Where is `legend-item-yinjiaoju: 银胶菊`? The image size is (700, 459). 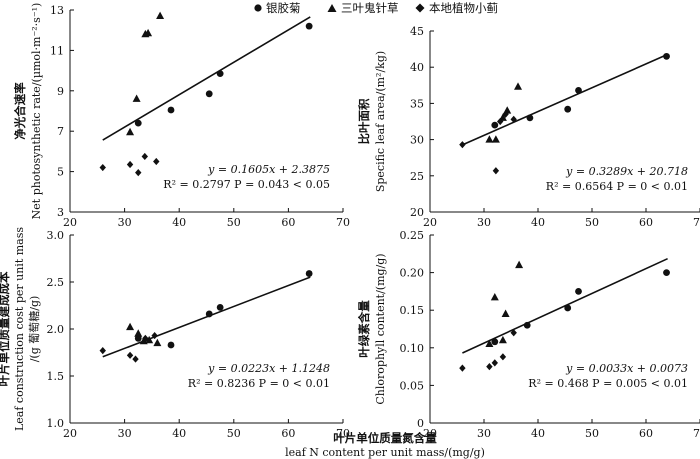 legend-item-yinjiaoju: 银胶菊 is located at coordinates (277, 8).